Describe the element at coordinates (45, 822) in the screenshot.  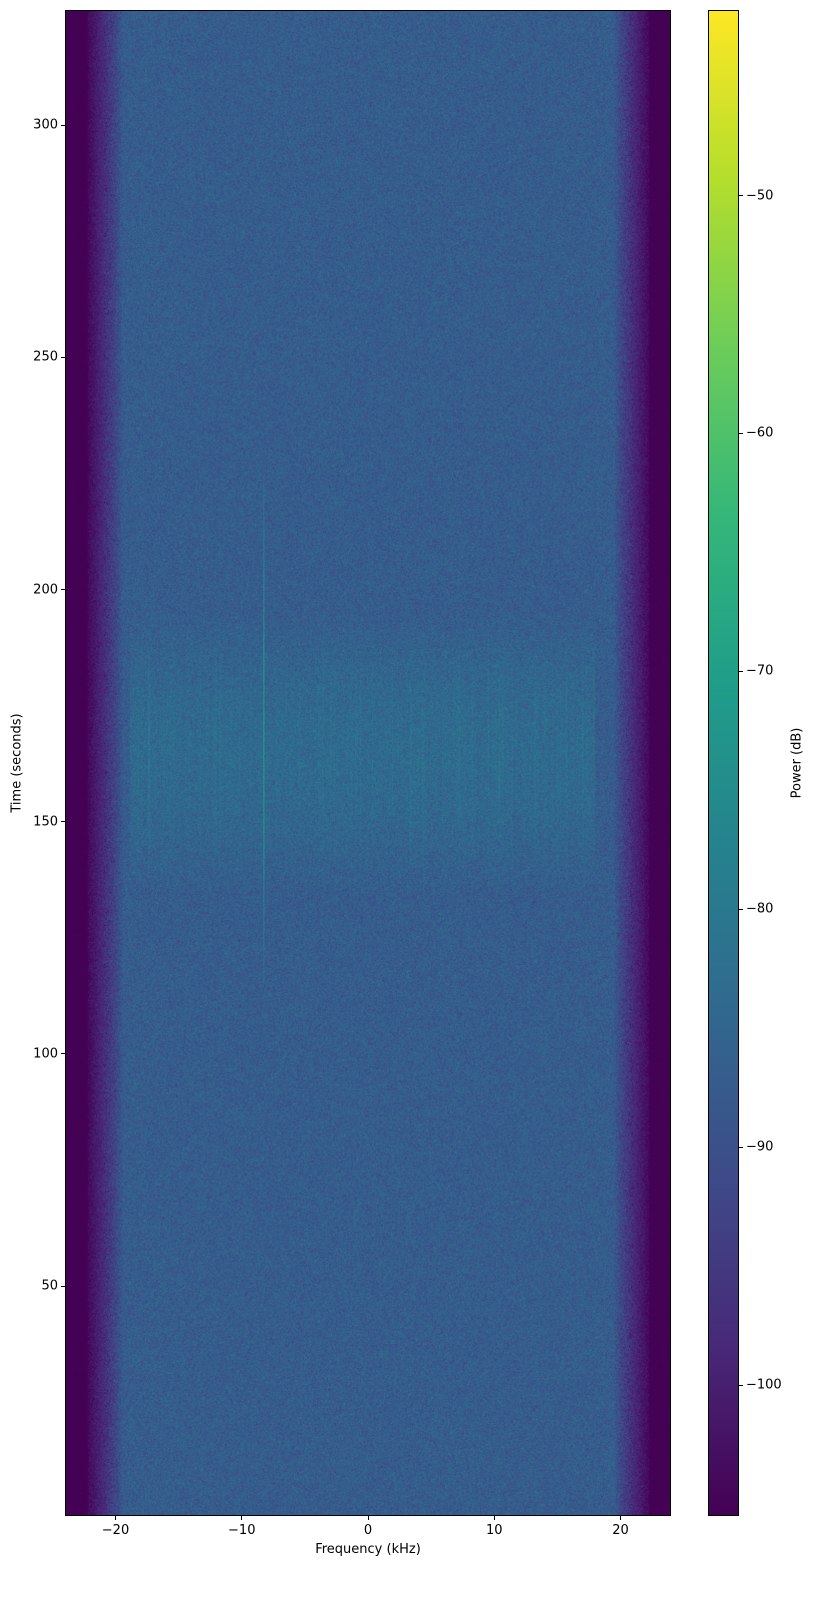
I see `y-tick-label: 150` at that location.